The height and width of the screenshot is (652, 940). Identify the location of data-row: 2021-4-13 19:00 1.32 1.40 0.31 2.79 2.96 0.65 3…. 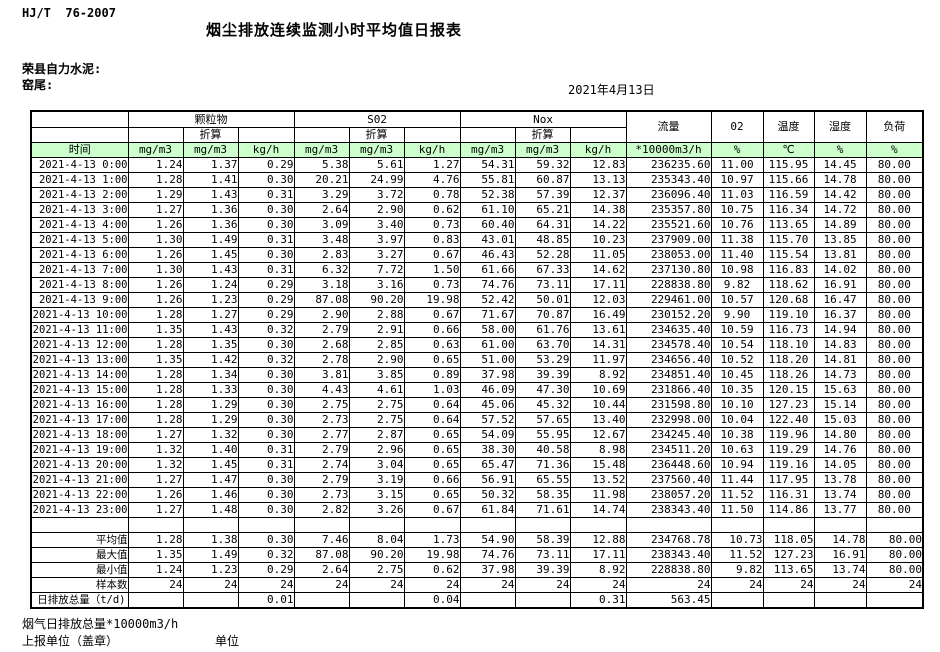
(477, 450).